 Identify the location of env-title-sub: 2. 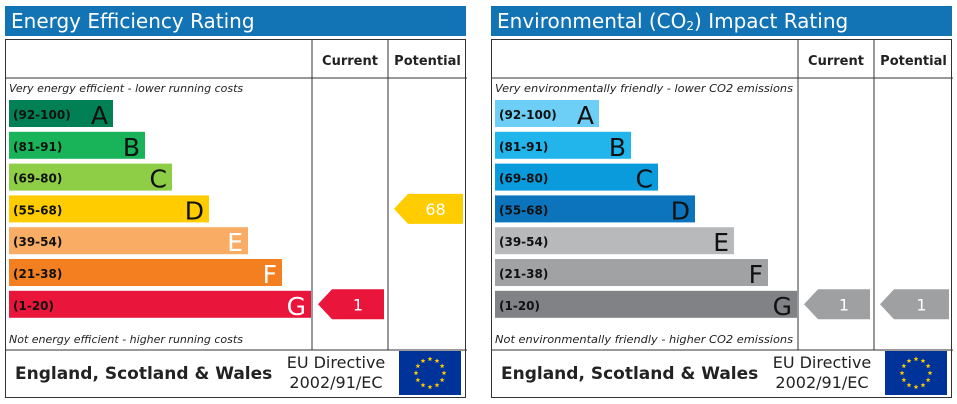
(690, 26).